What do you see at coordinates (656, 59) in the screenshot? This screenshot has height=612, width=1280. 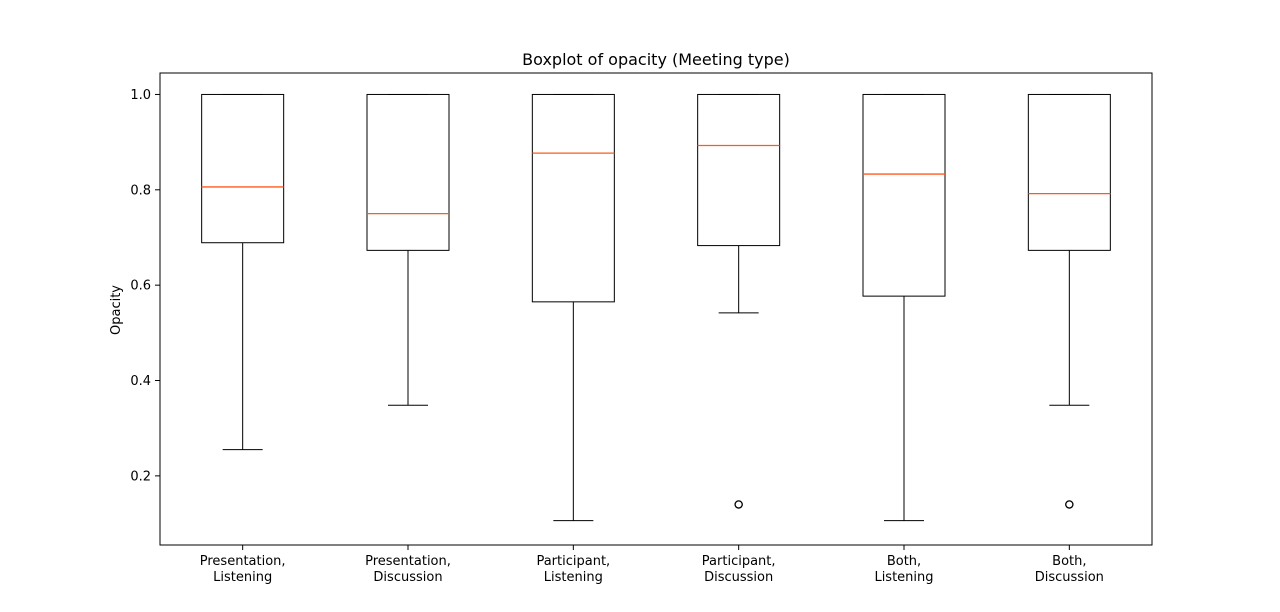 I see `chart-title: Boxplot of opacity (Meeting type)` at bounding box center [656, 59].